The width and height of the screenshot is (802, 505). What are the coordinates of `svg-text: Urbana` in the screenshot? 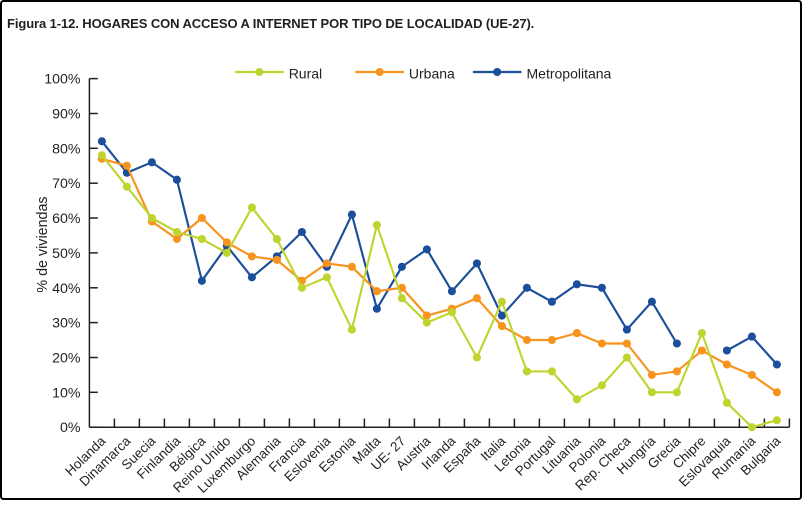 It's located at (432, 73).